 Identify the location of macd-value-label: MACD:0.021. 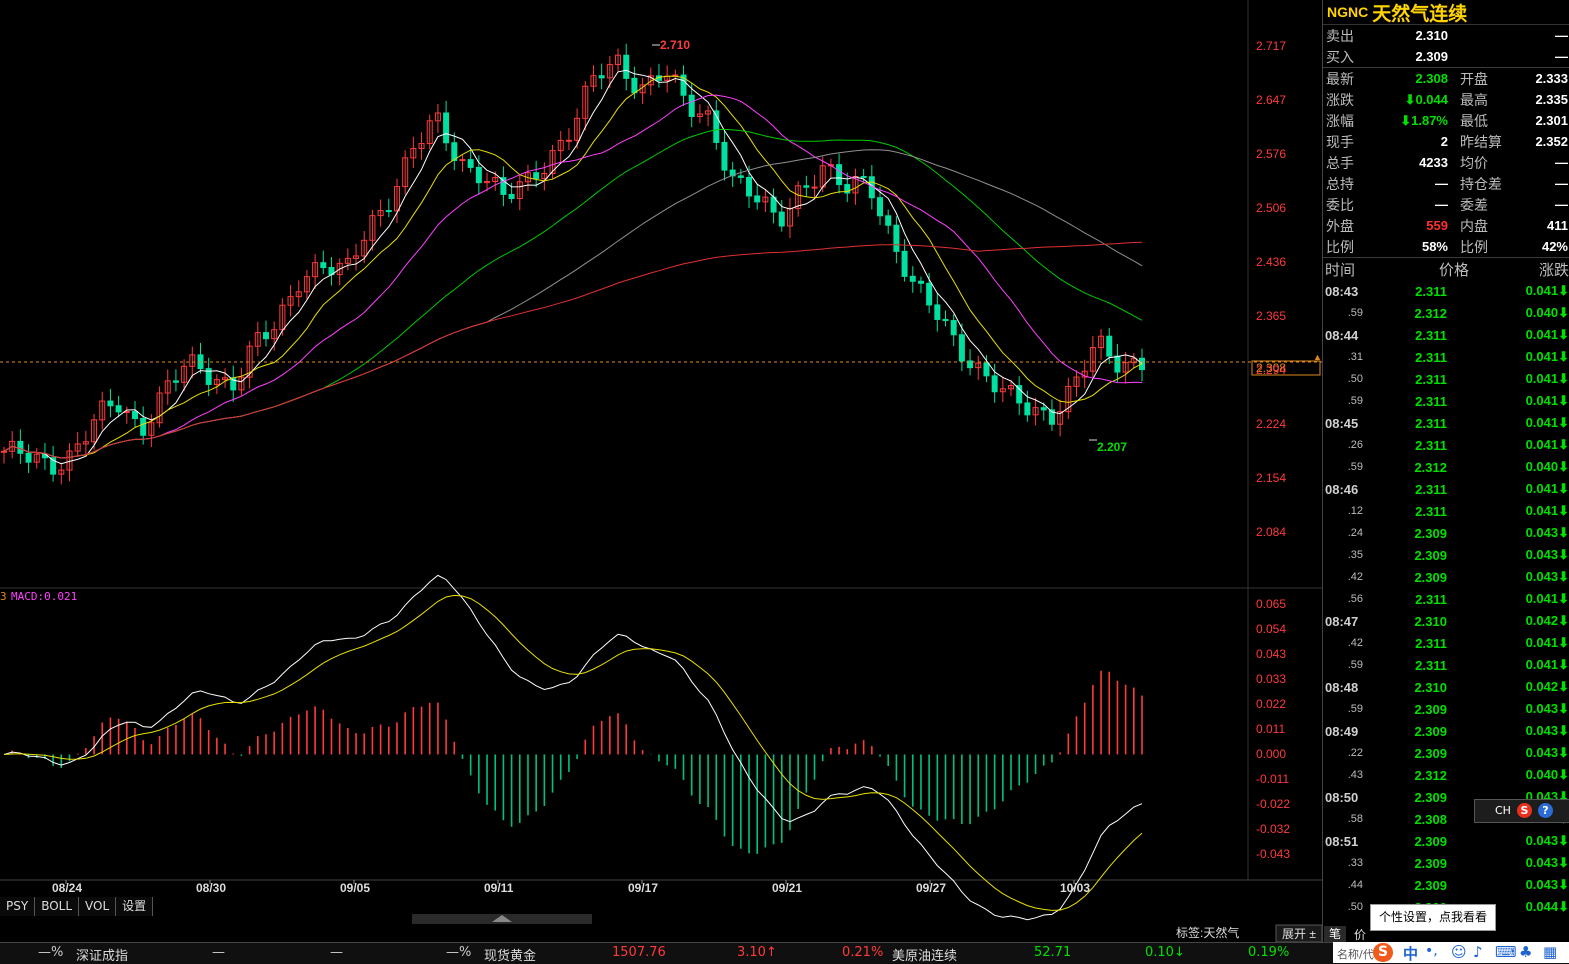
(44, 596).